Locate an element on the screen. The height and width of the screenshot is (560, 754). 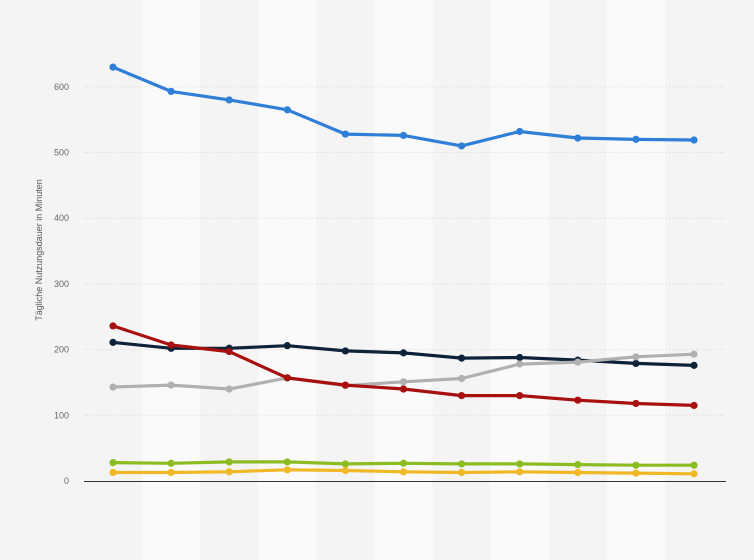
y-tick-label-500: 500 is located at coordinates (61, 153).